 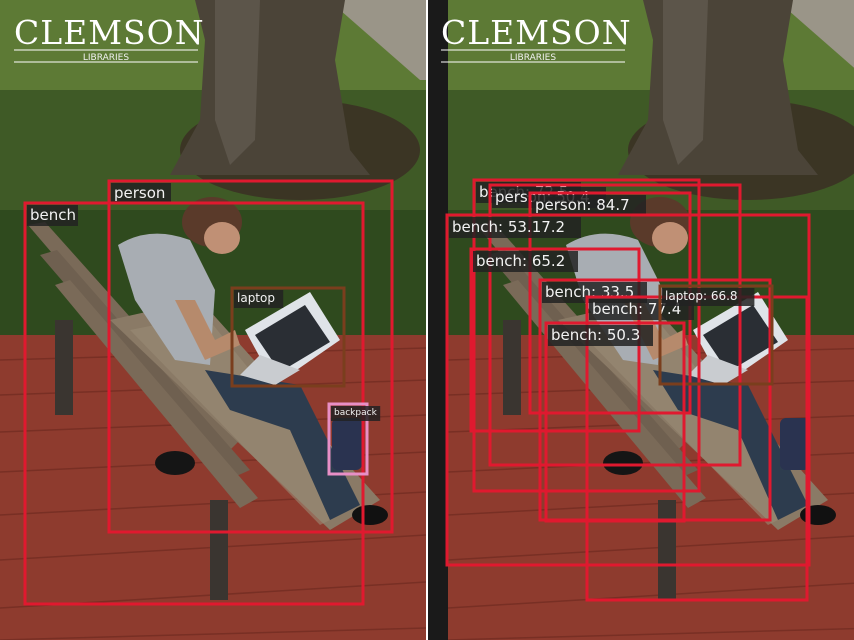 I want to click on left-detection-label-0: person, so click(x=139, y=193).